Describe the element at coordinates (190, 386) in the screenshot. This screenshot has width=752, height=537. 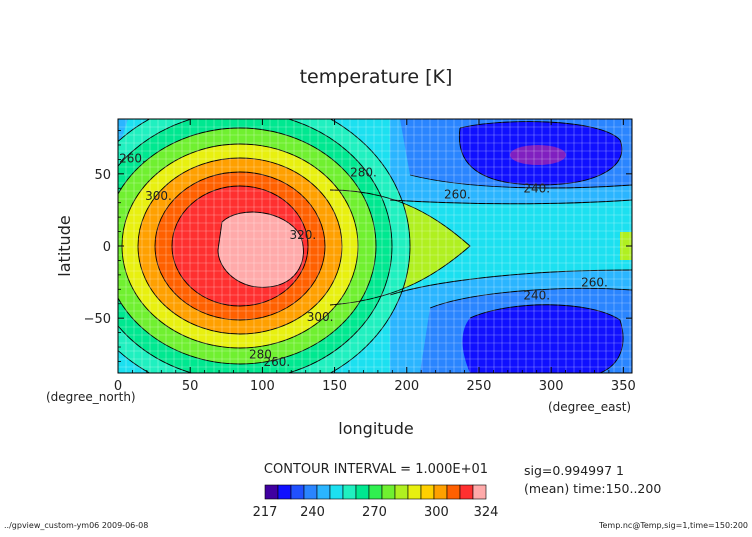
I see `x-tick-label: 50` at that location.